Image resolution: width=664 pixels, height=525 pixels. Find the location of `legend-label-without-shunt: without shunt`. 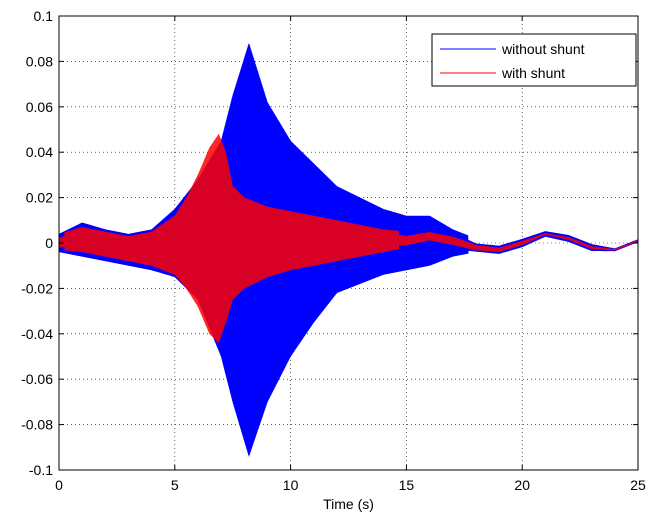

legend-label-without-shunt: without shunt is located at coordinates (543, 49).